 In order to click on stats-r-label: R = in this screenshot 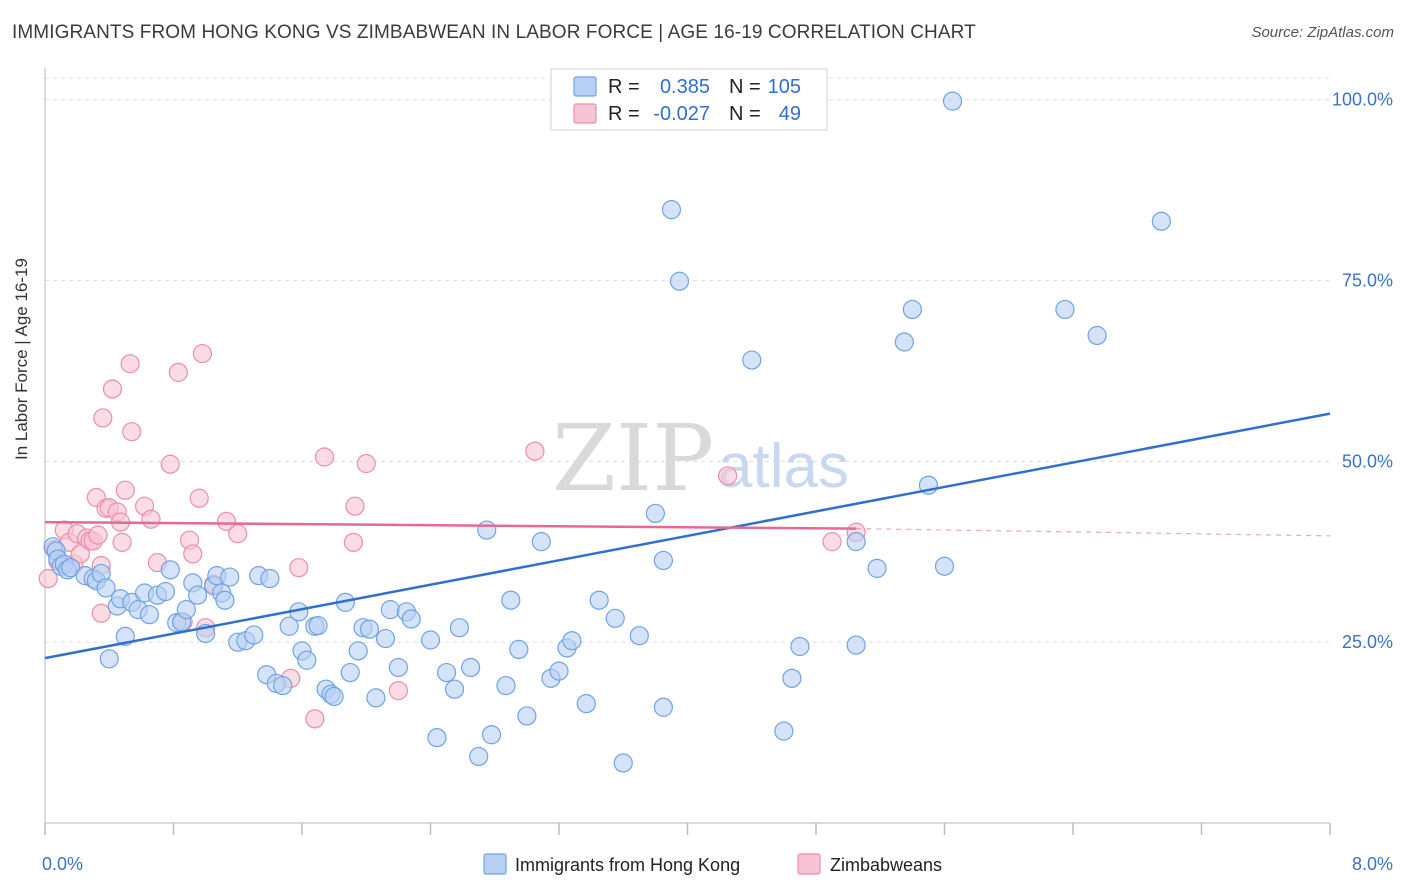, I will do `click(624, 114)`.